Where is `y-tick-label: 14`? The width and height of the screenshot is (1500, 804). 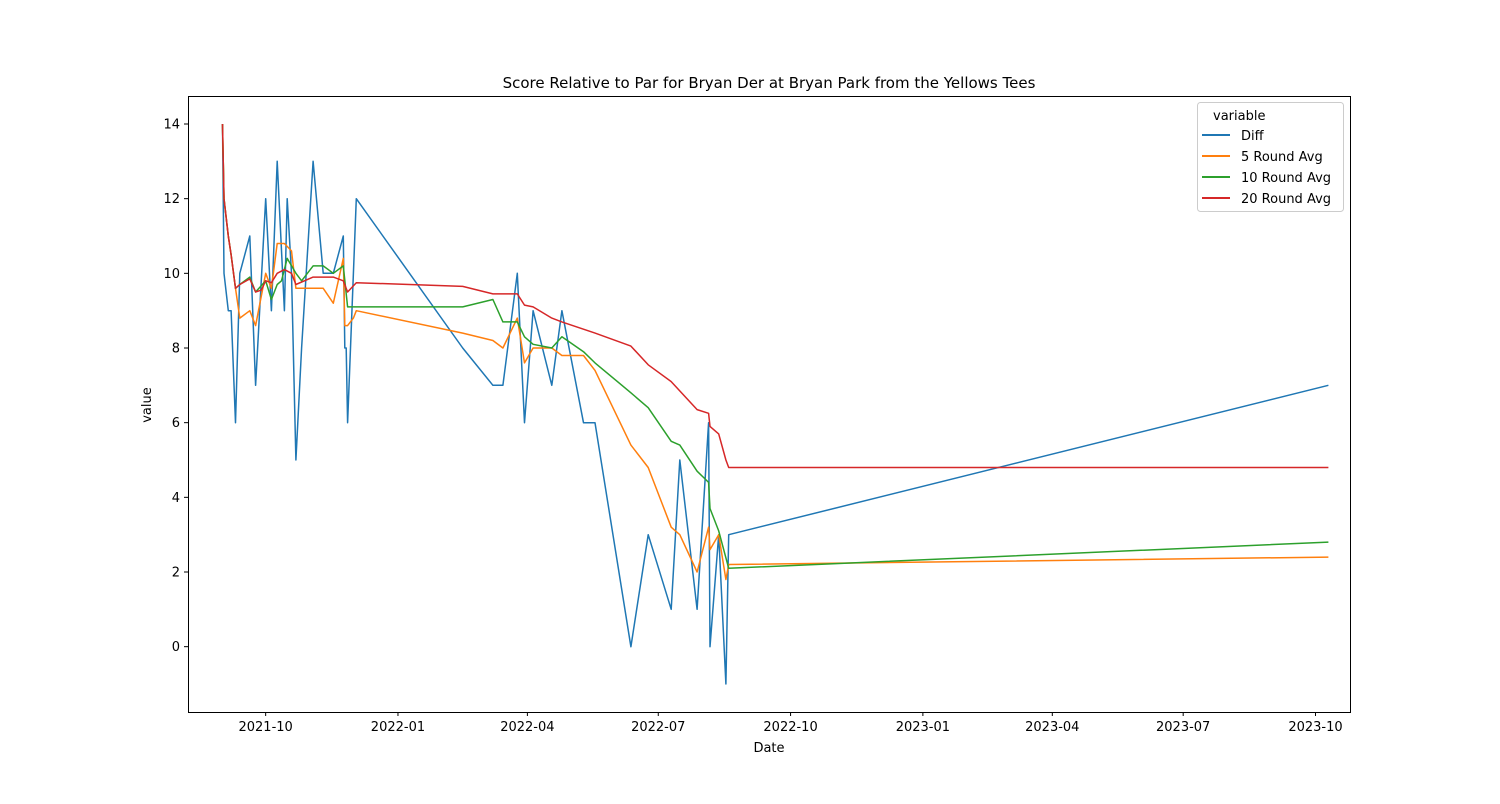
y-tick-label: 14 is located at coordinates (171, 125).